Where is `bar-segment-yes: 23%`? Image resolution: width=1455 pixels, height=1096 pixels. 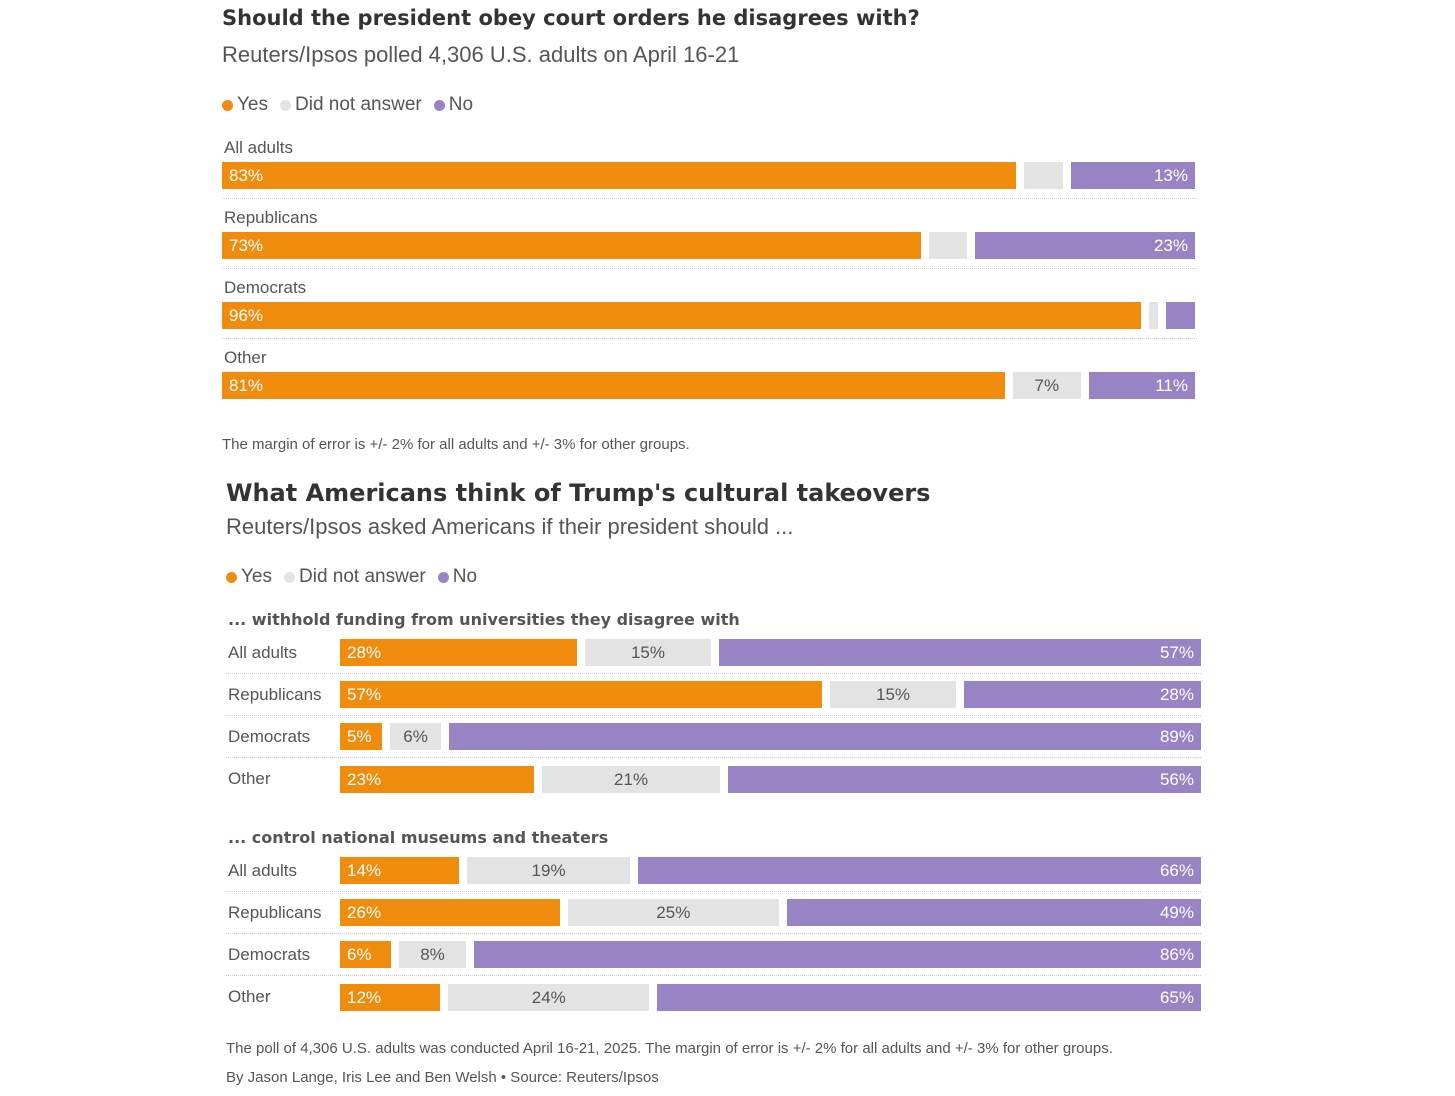 bar-segment-yes: 23% is located at coordinates (437, 779).